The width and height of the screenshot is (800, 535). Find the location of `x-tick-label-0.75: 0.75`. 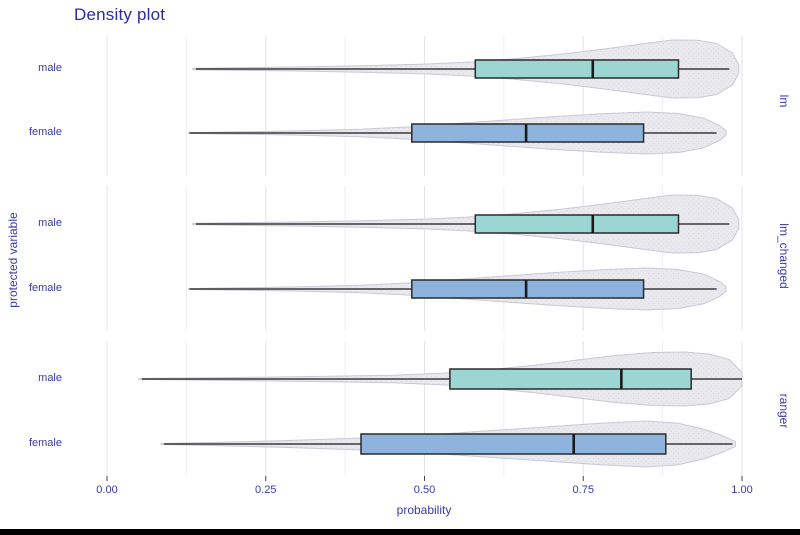

x-tick-label-0.75: 0.75 is located at coordinates (583, 490).